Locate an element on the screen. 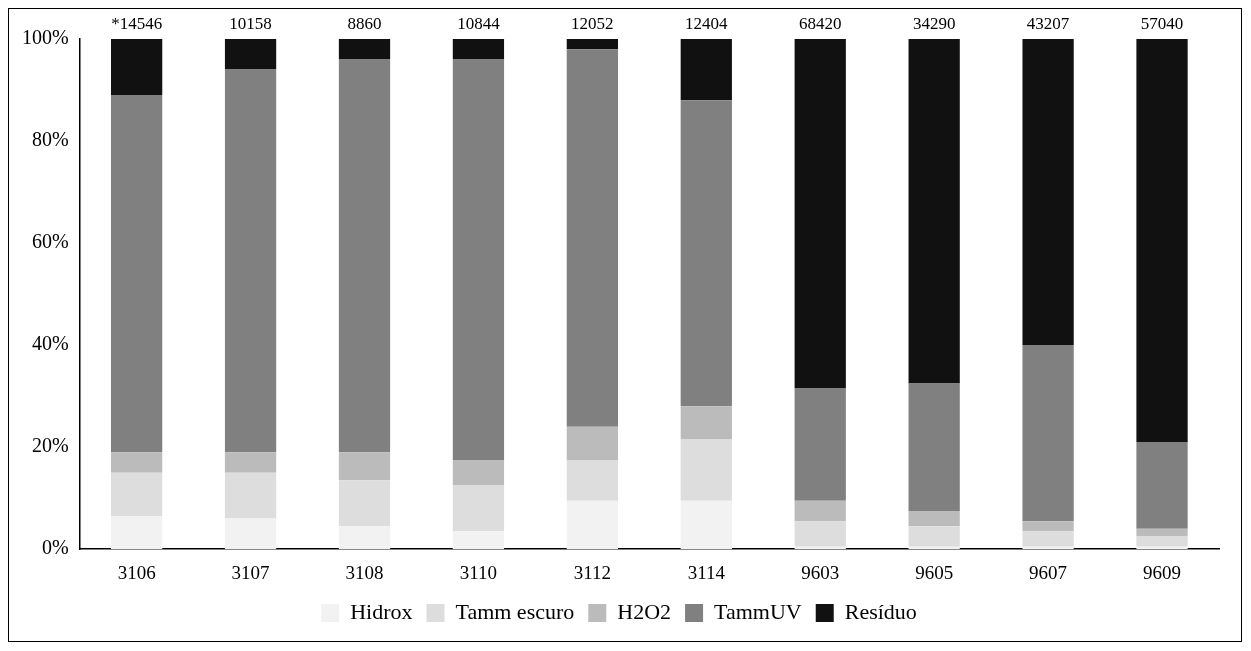  annotation: 12052 is located at coordinates (592, 23).